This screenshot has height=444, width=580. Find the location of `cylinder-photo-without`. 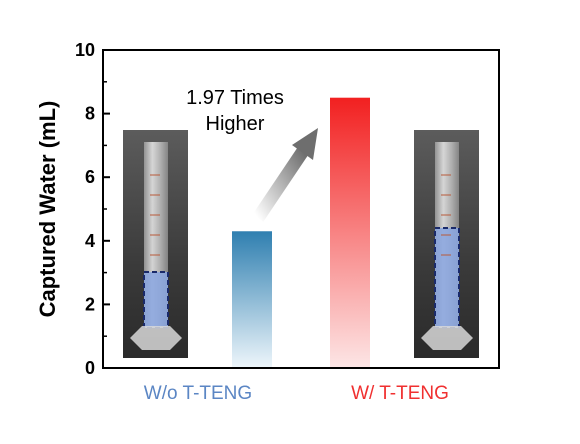

cylinder-photo-without is located at coordinates (155, 244).